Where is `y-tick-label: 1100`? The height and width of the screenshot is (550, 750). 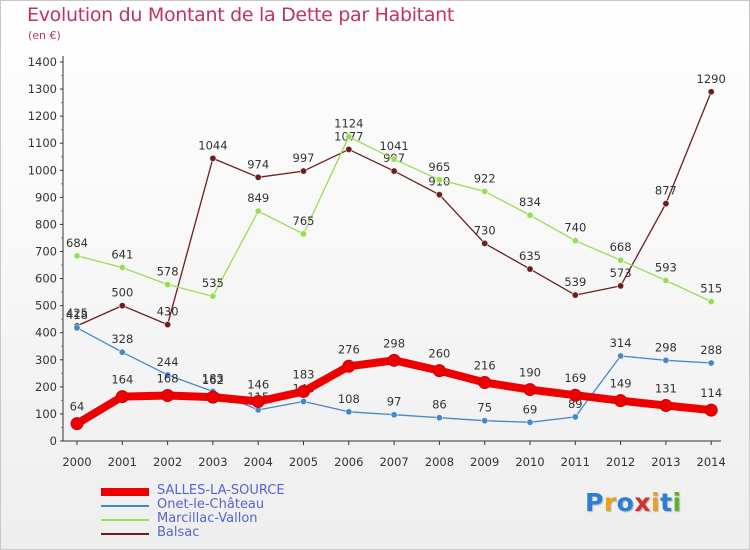
y-tick-label: 1100 is located at coordinates (42, 143).